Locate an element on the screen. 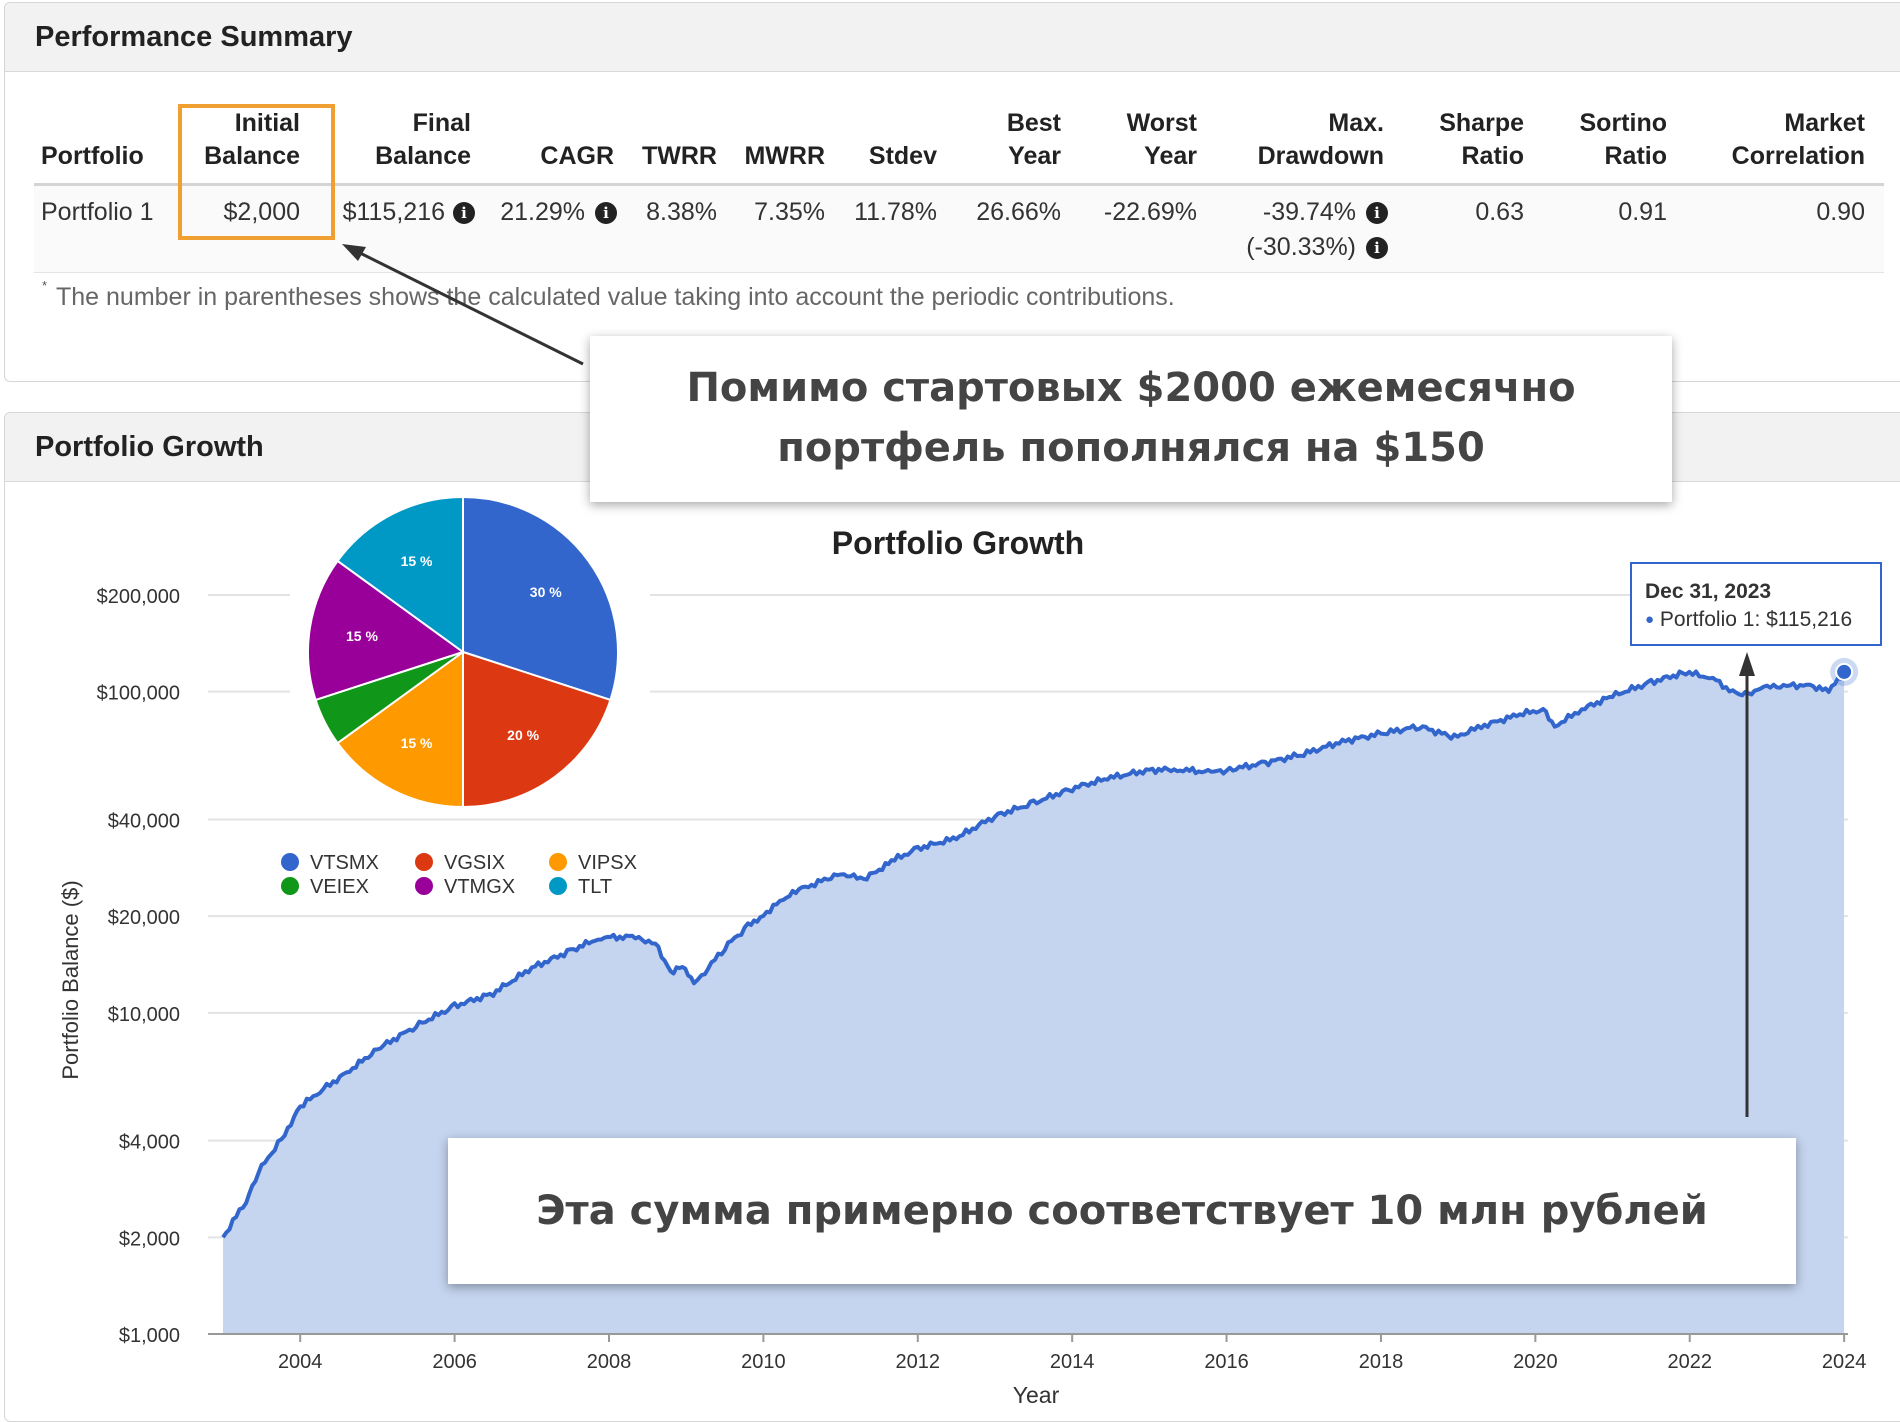 The height and width of the screenshot is (1422, 1900). pie-slice-vtmgx is located at coordinates (386, 630).